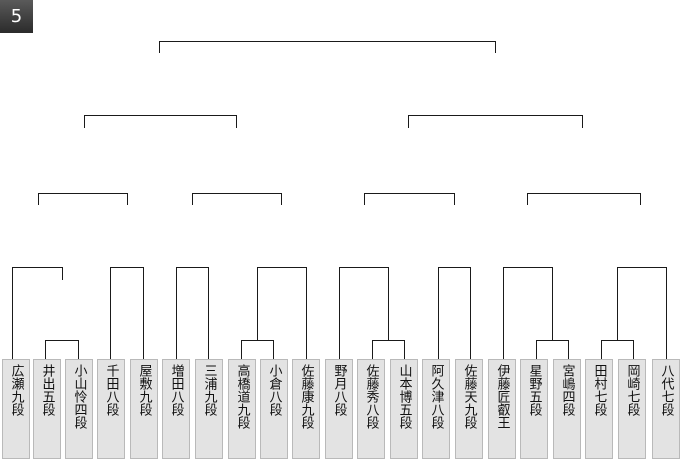  I want to click on player-name: 星野五段, so click(534, 390).